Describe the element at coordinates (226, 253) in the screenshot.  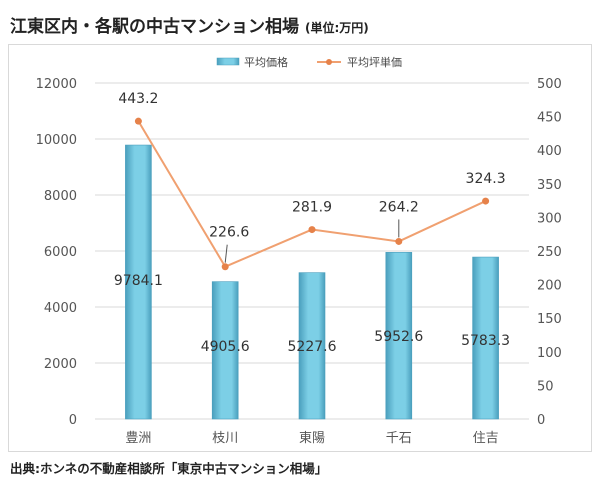
I see `data-label-leader` at that location.